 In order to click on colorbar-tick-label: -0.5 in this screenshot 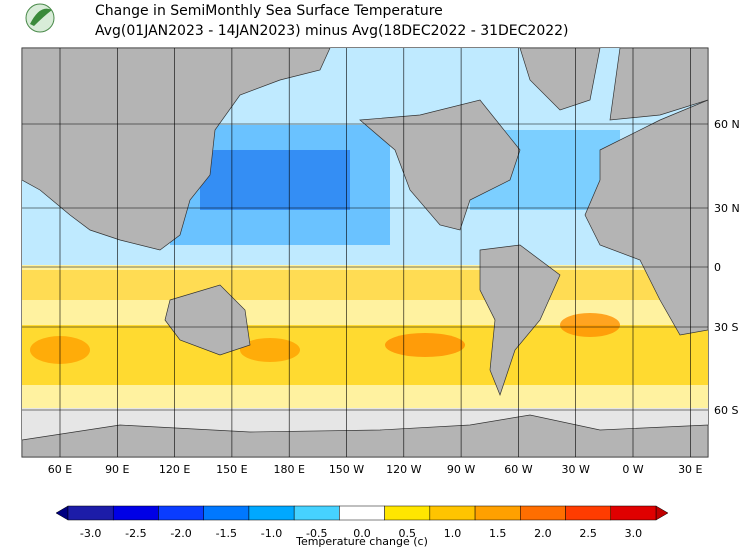, I will do `click(316, 533)`.